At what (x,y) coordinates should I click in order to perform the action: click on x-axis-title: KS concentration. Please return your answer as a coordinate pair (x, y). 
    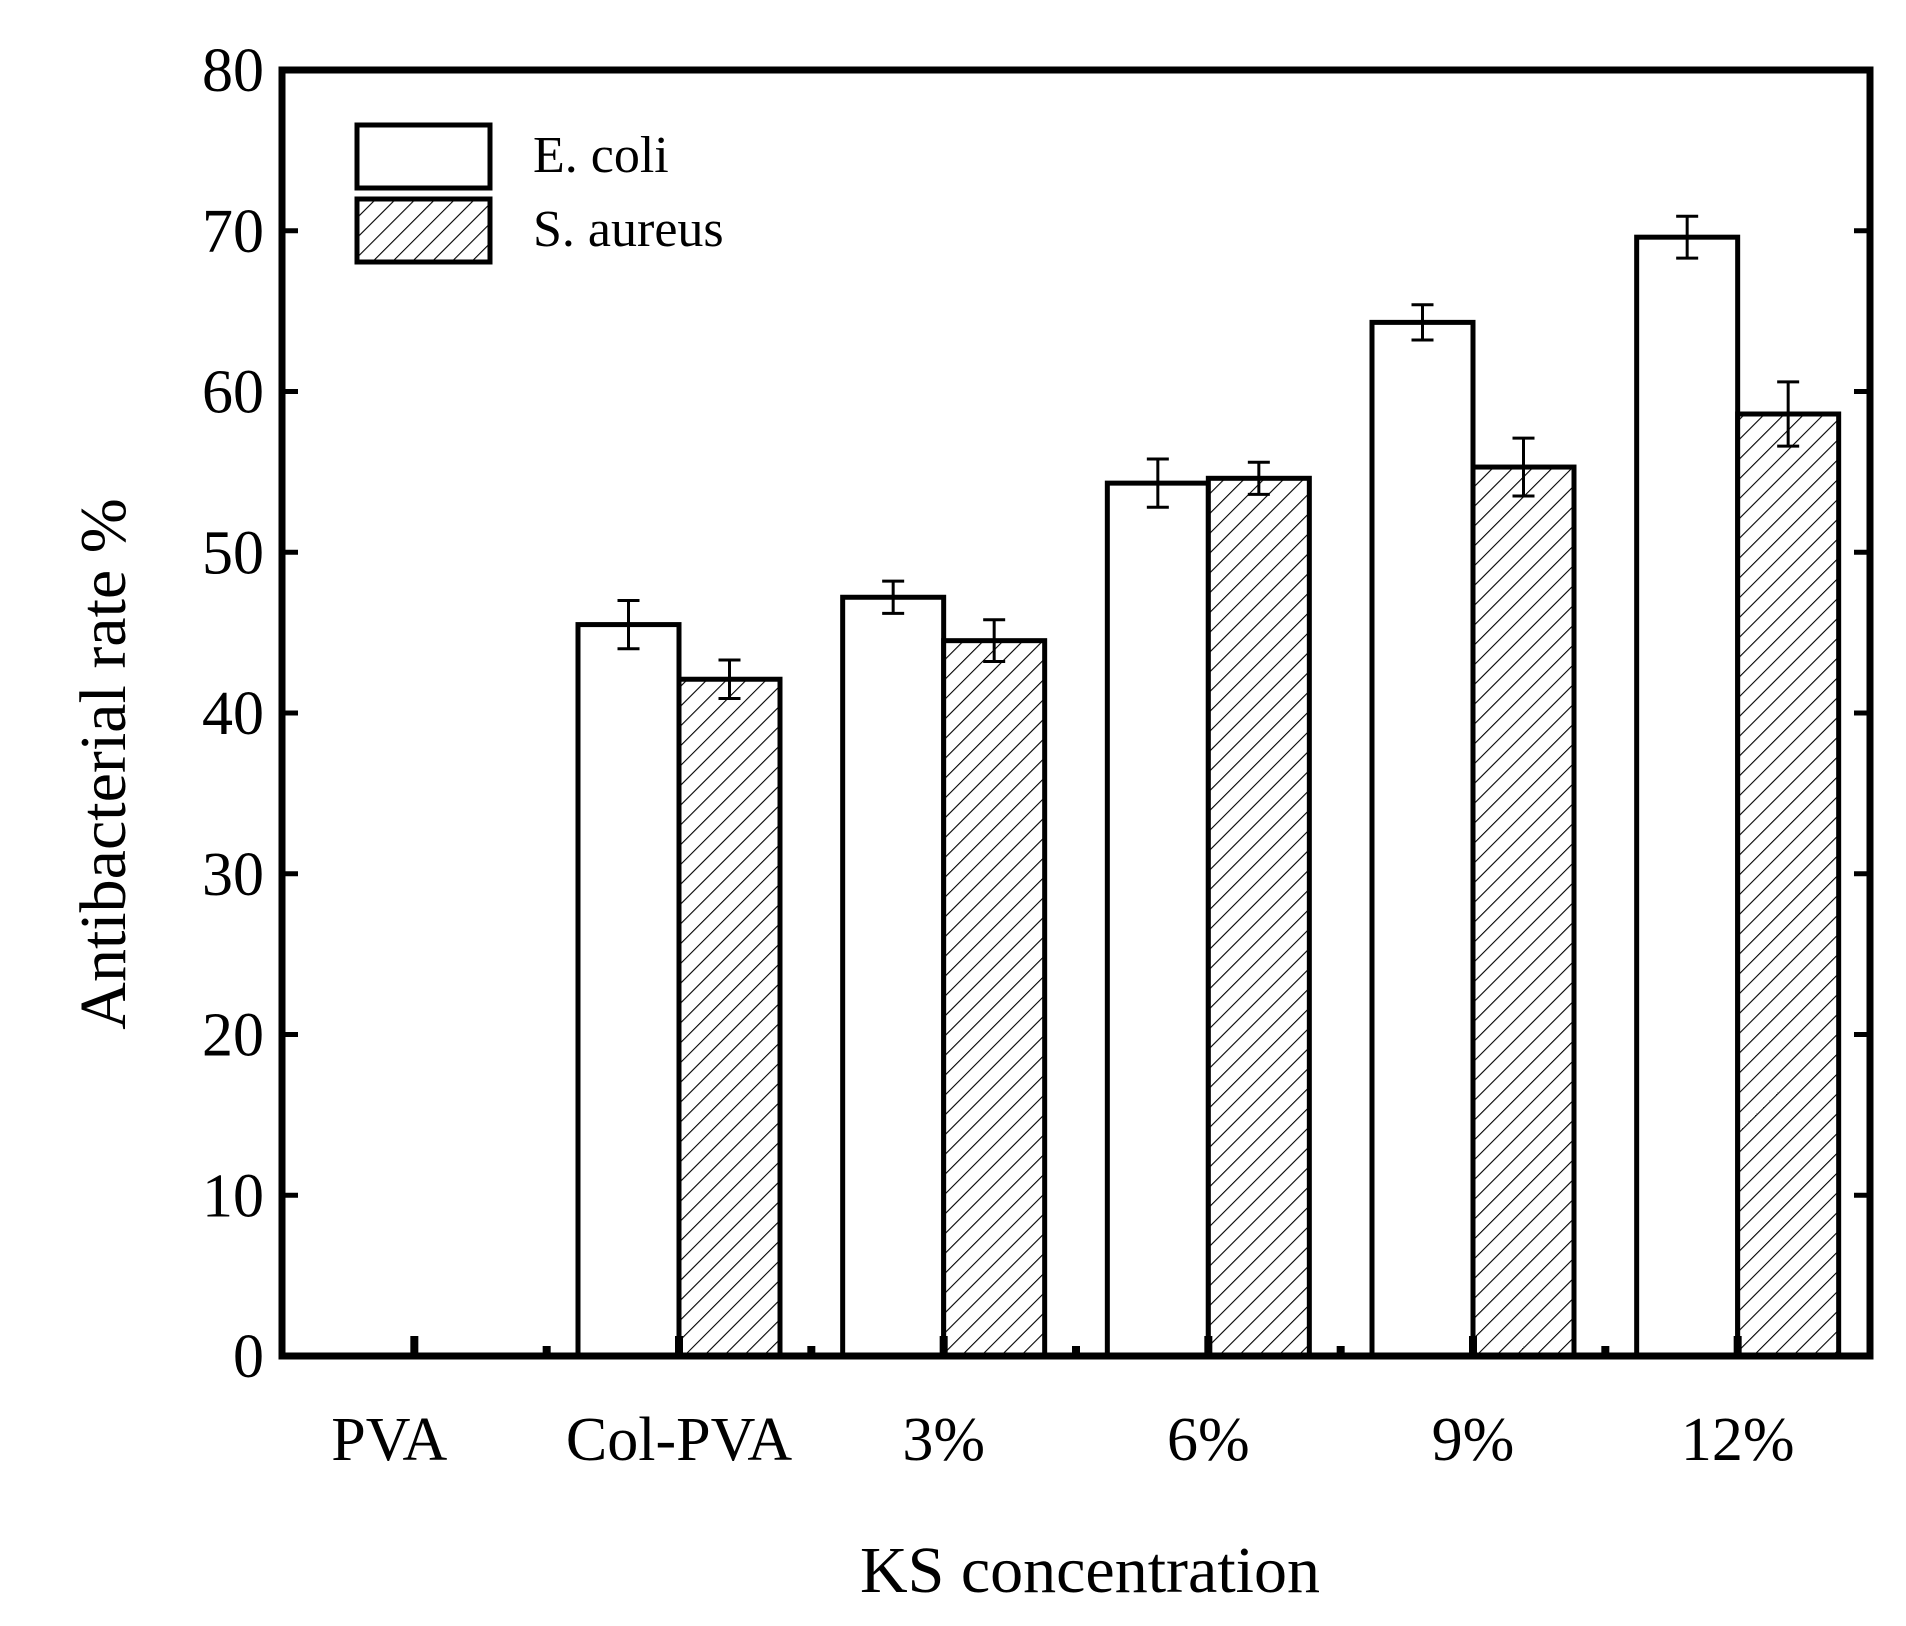
    Looking at the image, I should click on (1090, 1570).